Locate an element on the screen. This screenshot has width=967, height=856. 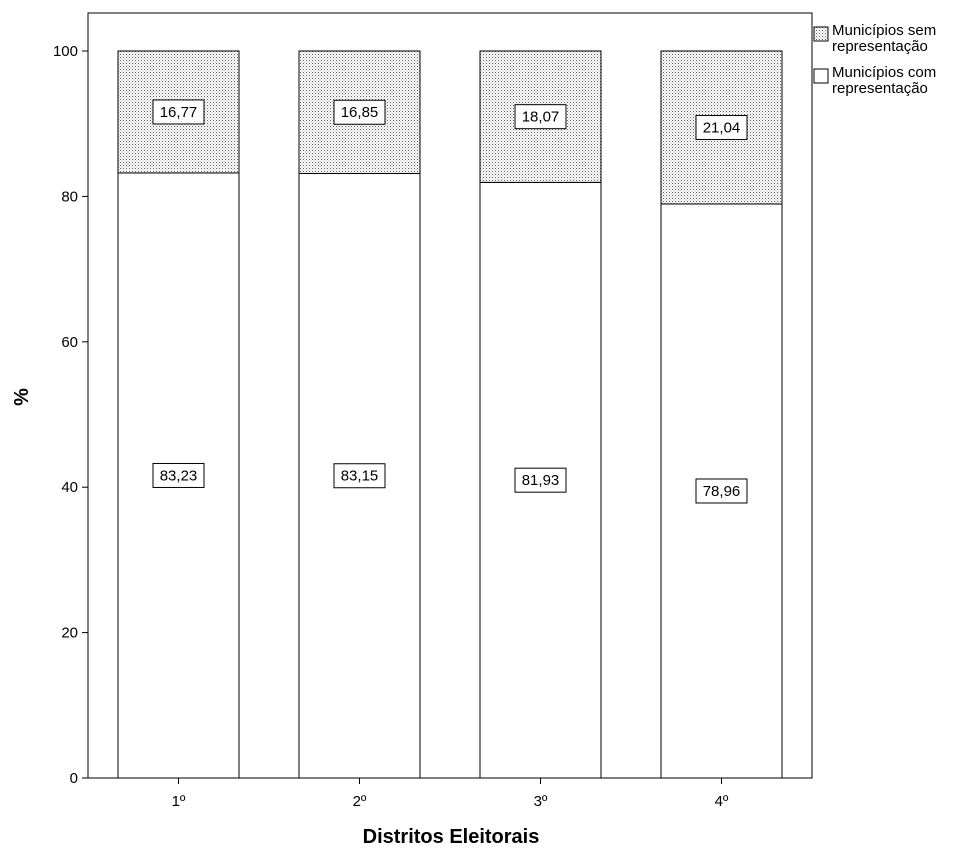
x-tick-label: 3º is located at coordinates (541, 801).